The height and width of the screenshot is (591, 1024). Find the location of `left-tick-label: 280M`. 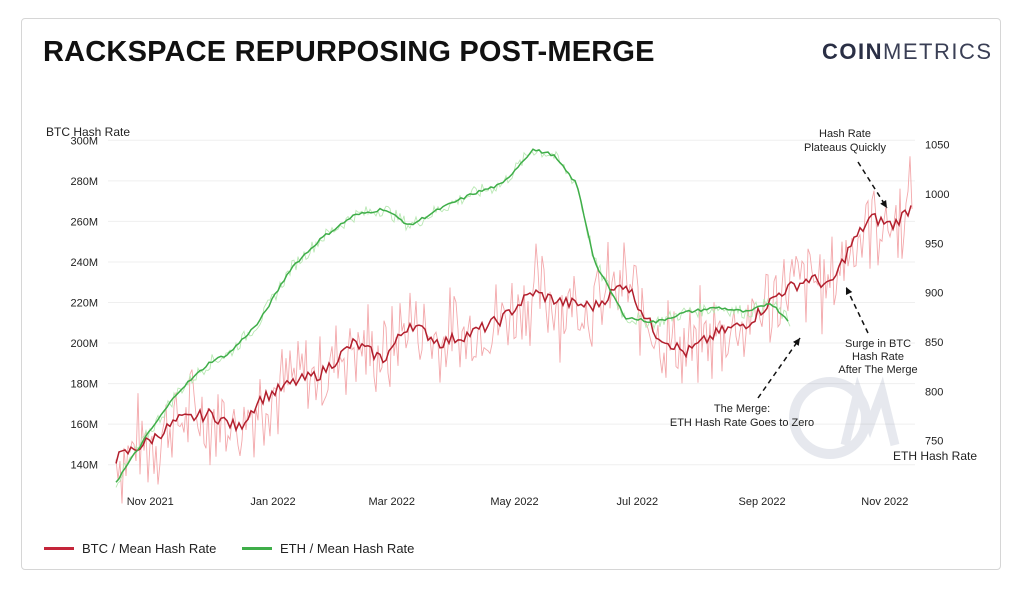

left-tick-label: 280M is located at coordinates (84, 182).